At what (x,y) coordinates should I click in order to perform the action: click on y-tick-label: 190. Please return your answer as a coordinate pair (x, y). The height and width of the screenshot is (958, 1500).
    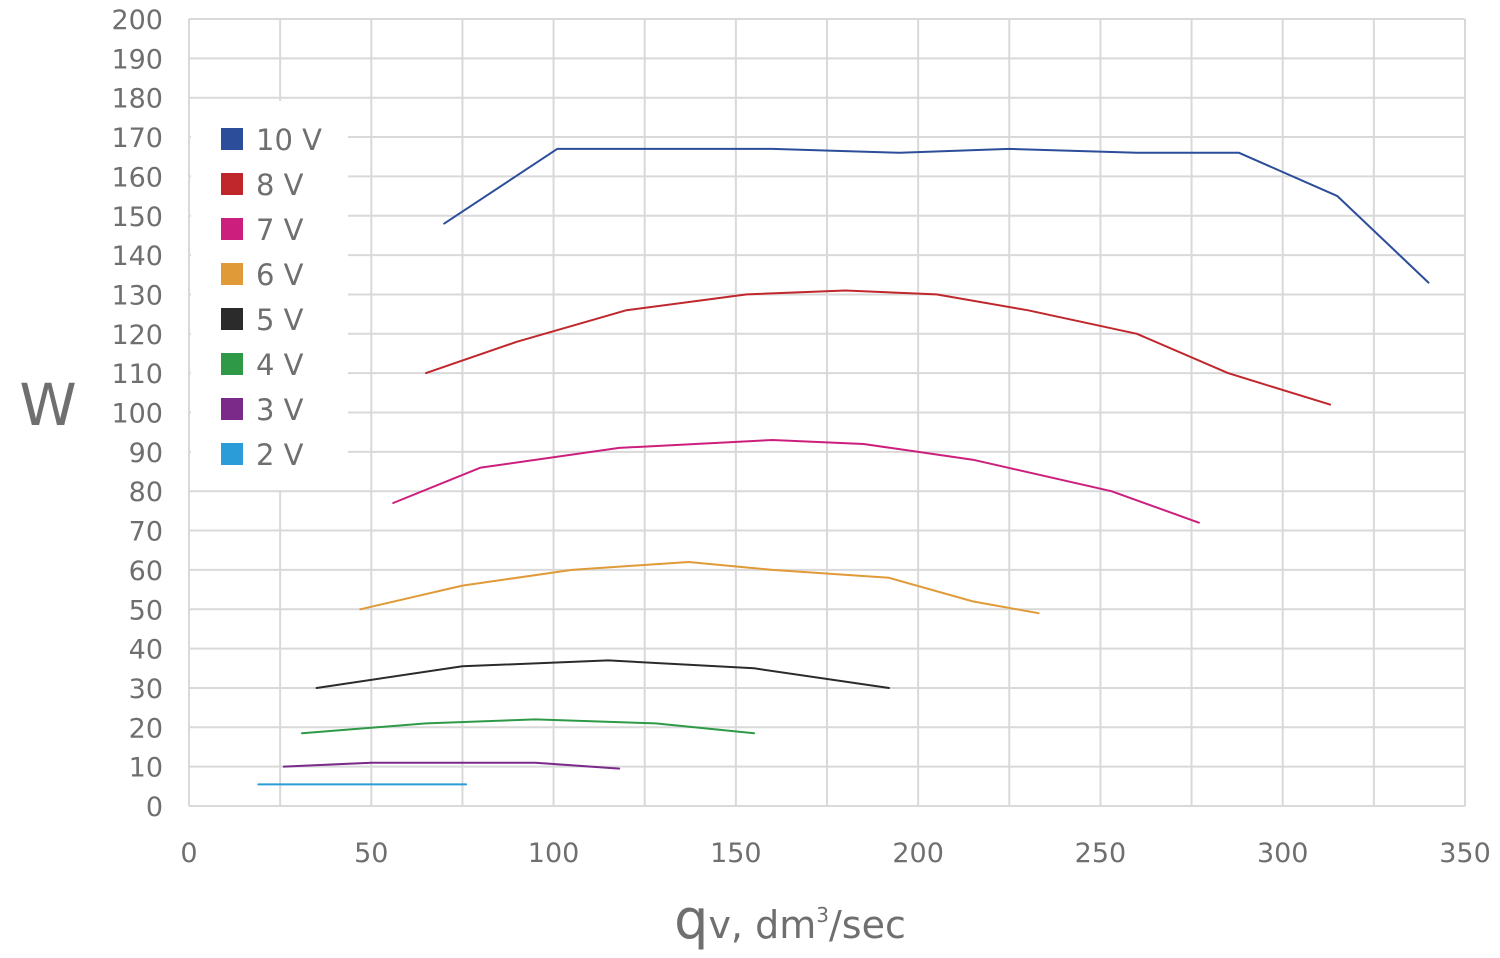
    Looking at the image, I should click on (137, 59).